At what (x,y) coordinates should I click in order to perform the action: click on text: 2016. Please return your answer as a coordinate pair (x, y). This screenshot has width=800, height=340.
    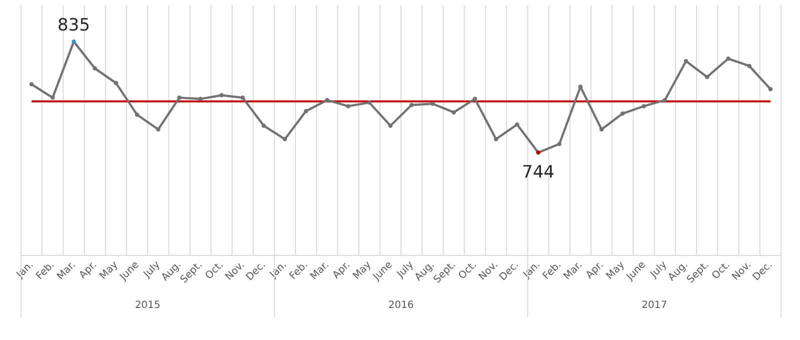
    Looking at the image, I should click on (401, 305).